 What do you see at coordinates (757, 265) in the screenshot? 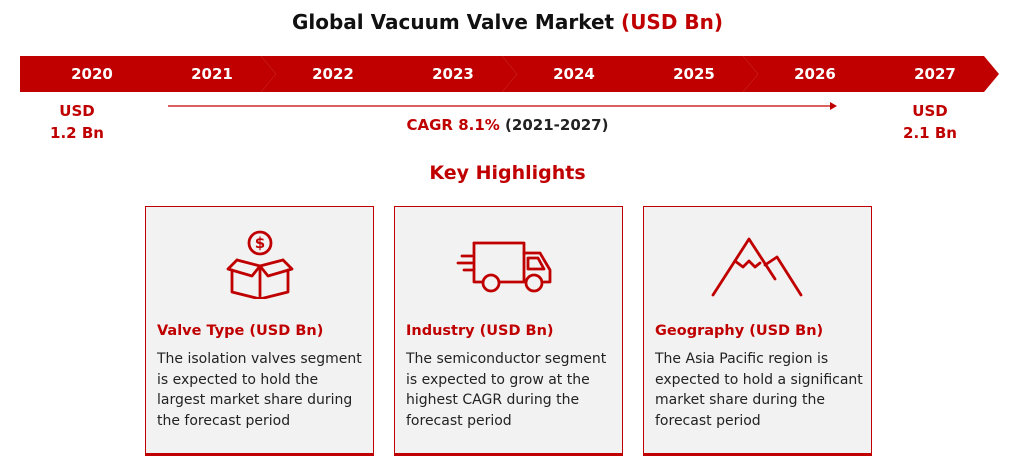
I see `mountains-icon` at bounding box center [757, 265].